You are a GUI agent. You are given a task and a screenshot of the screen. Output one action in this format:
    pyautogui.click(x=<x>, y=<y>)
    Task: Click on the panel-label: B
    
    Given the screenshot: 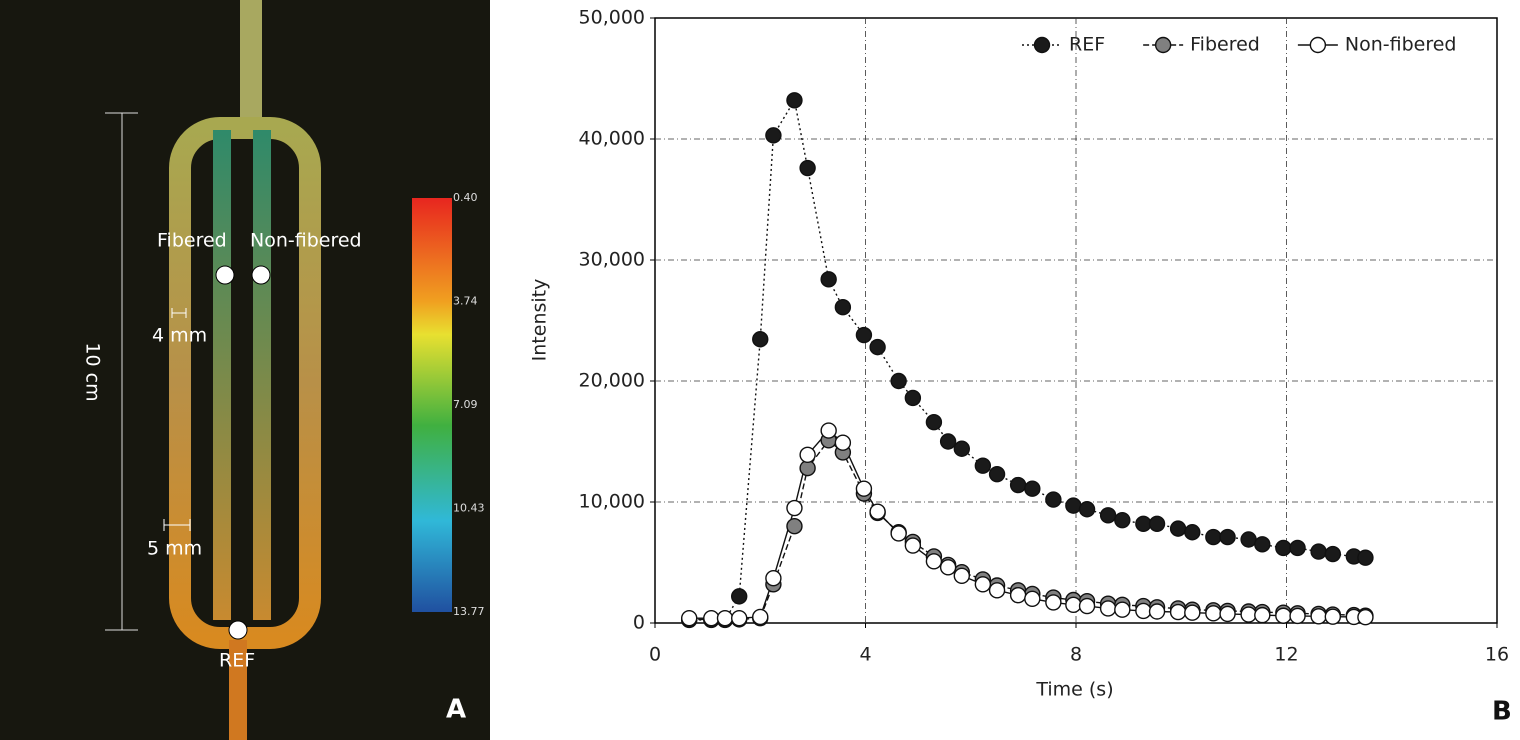 What is the action you would take?
    pyautogui.click(x=1502, y=712)
    